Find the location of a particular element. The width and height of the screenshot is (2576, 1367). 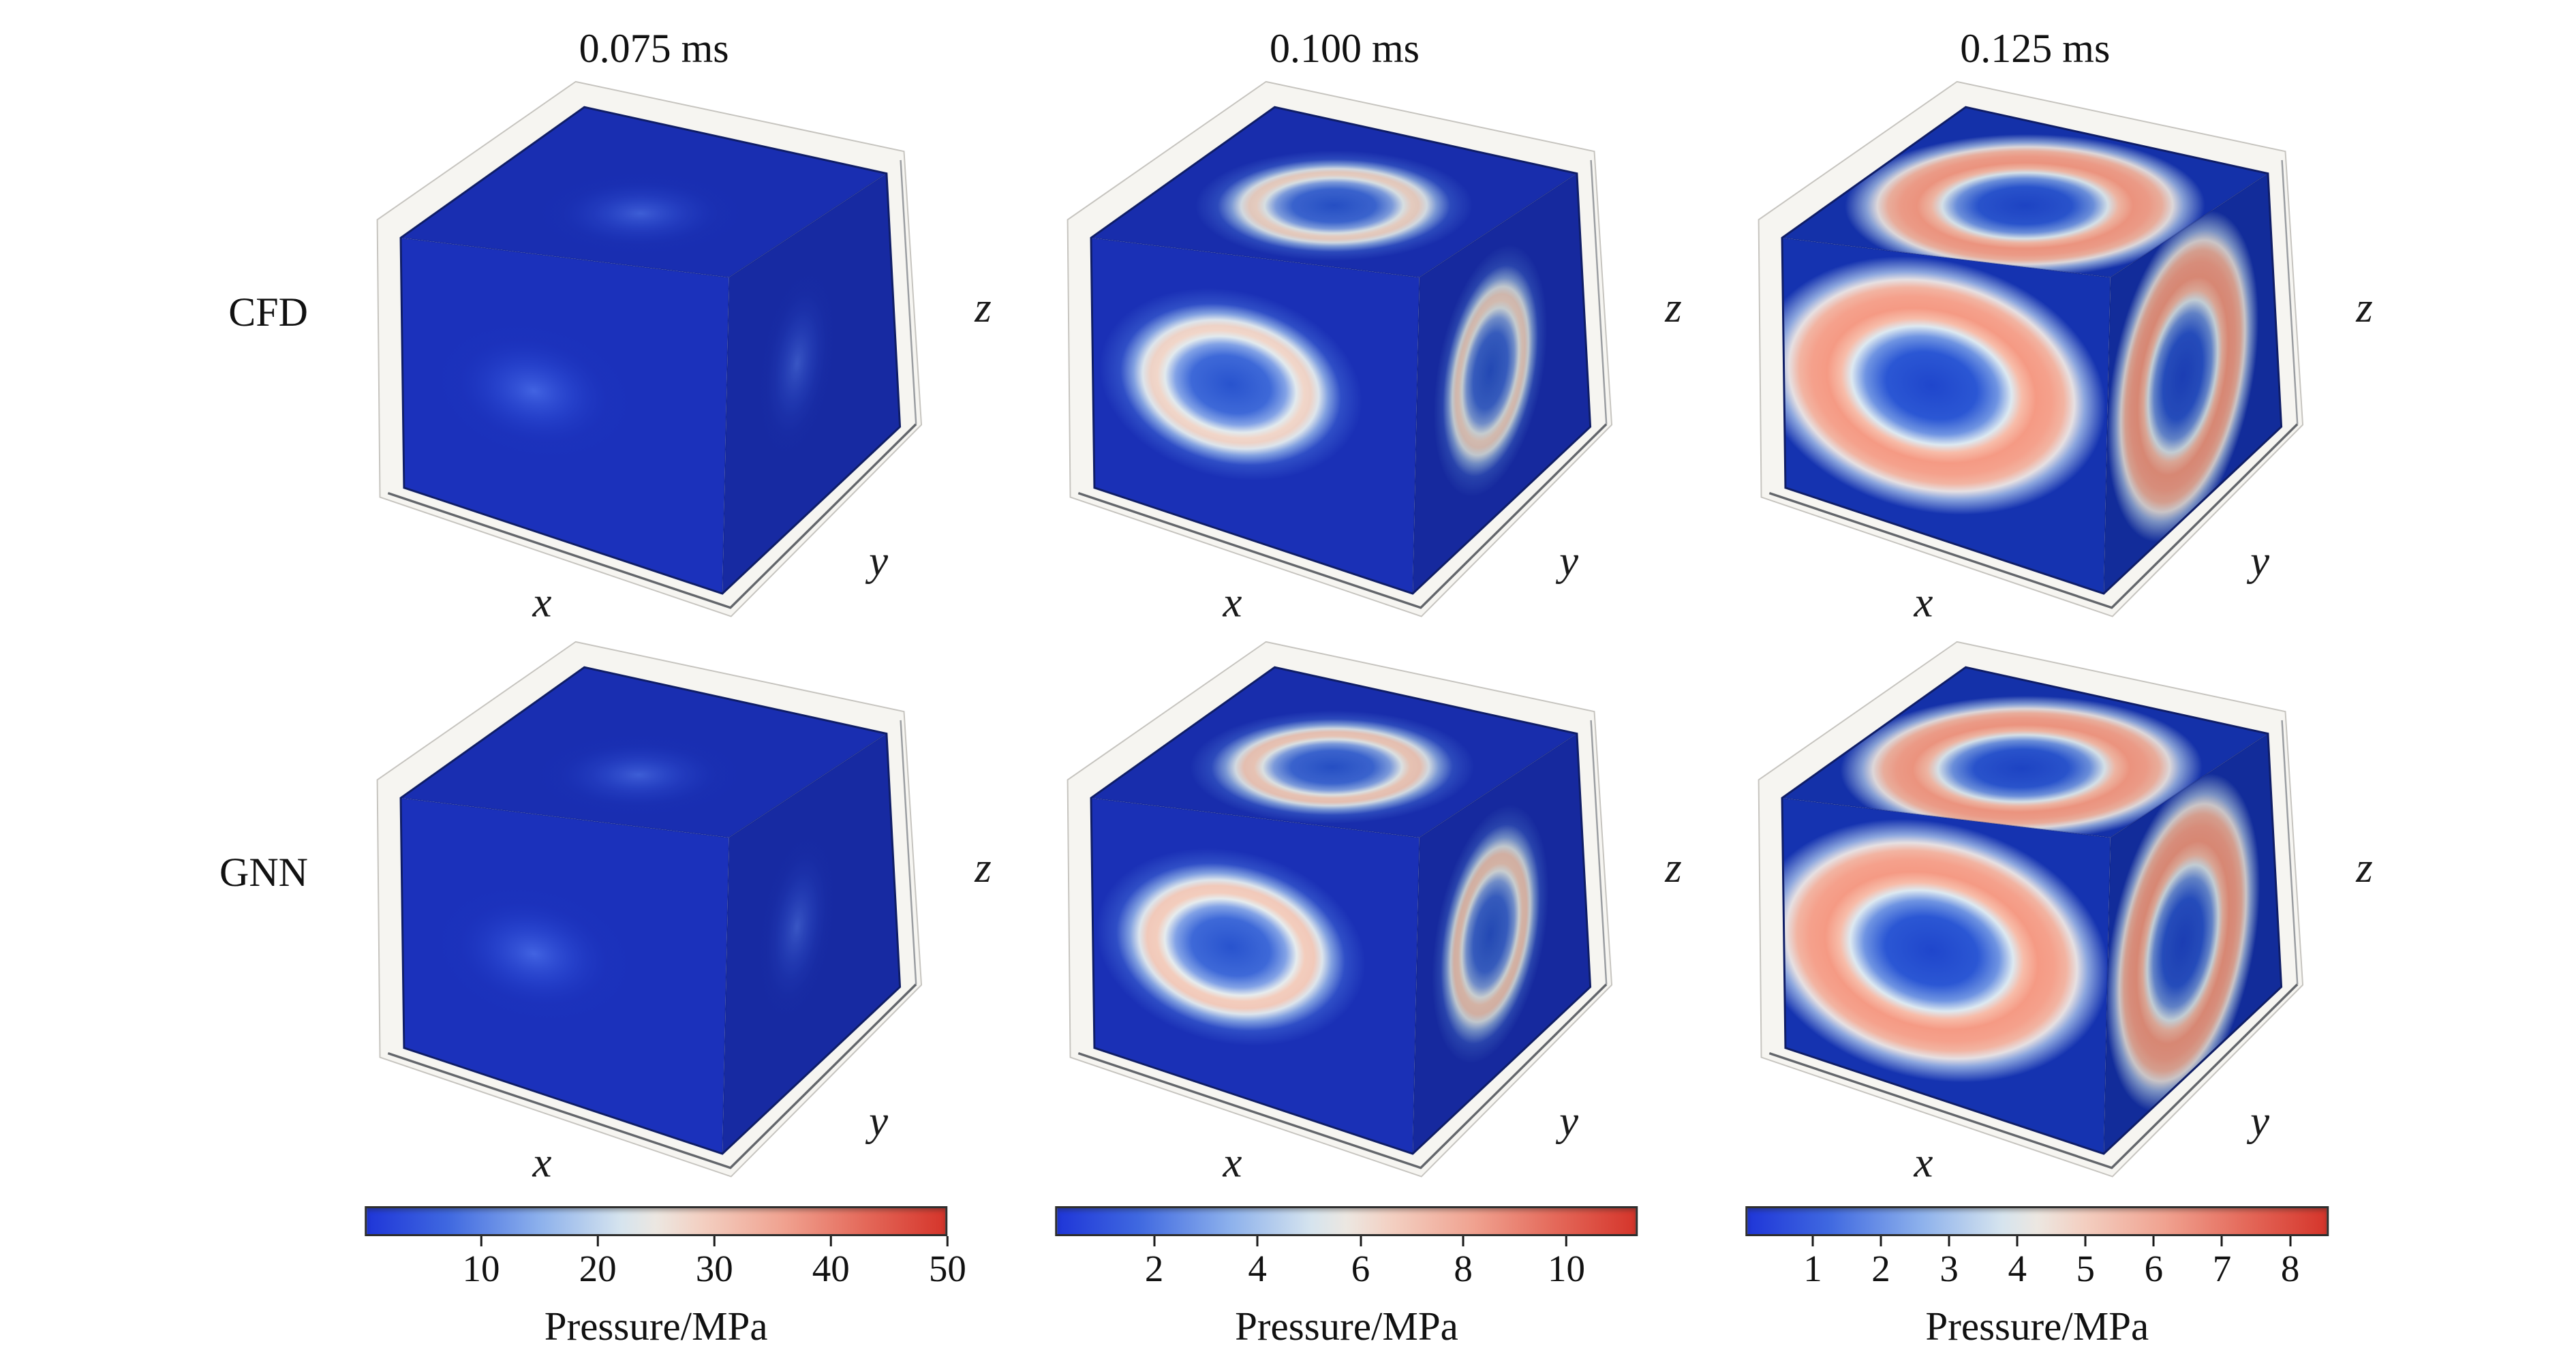

colorbar-gradient-0075ms is located at coordinates (656, 1221).